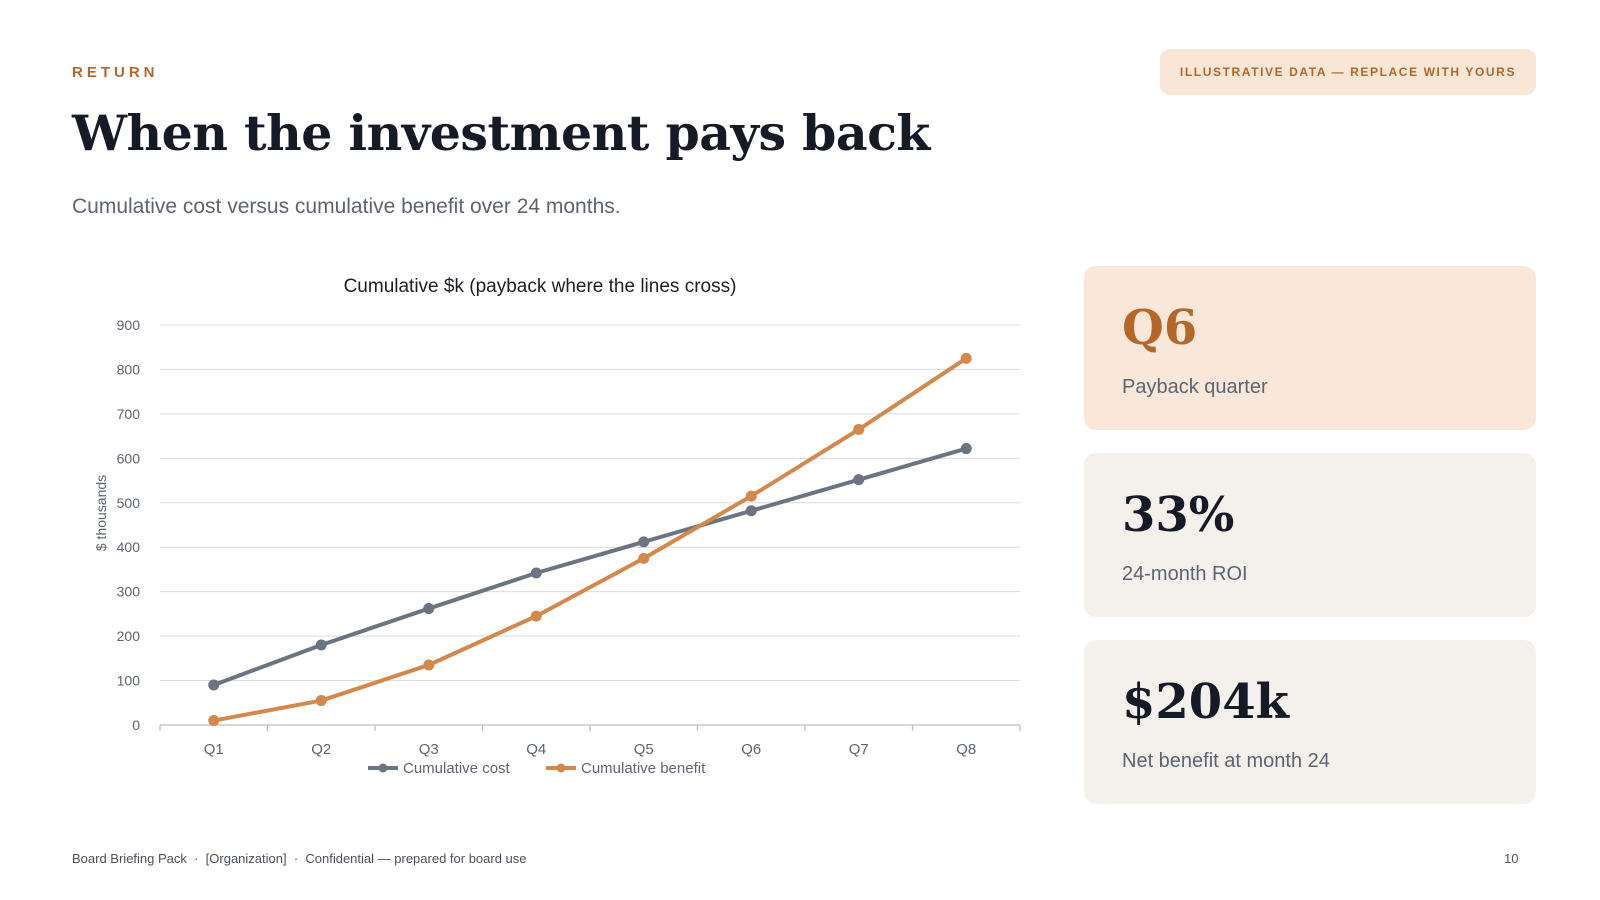  Describe the element at coordinates (429, 749) in the screenshot. I see `x-tick-label: Q3` at that location.